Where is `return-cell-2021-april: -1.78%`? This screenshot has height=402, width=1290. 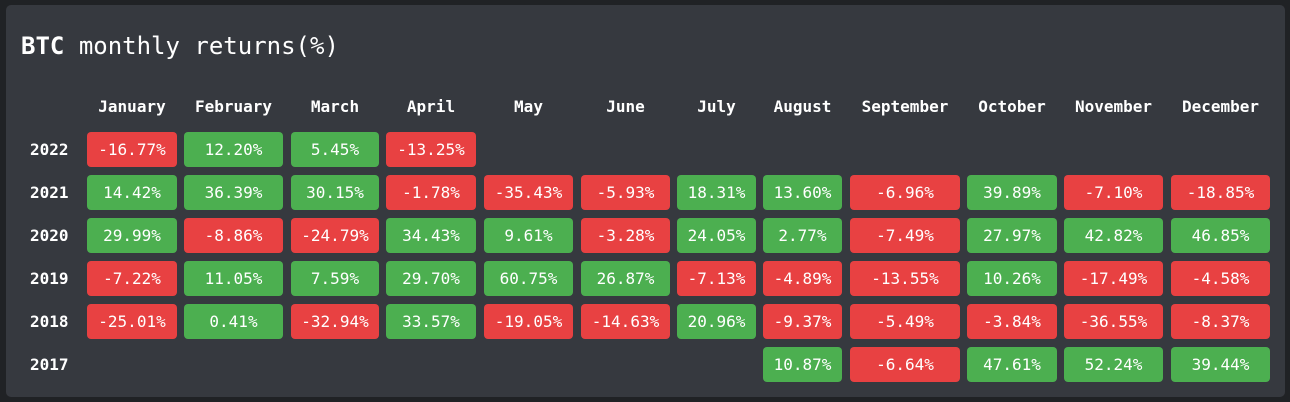 return-cell-2021-april: -1.78% is located at coordinates (431, 192).